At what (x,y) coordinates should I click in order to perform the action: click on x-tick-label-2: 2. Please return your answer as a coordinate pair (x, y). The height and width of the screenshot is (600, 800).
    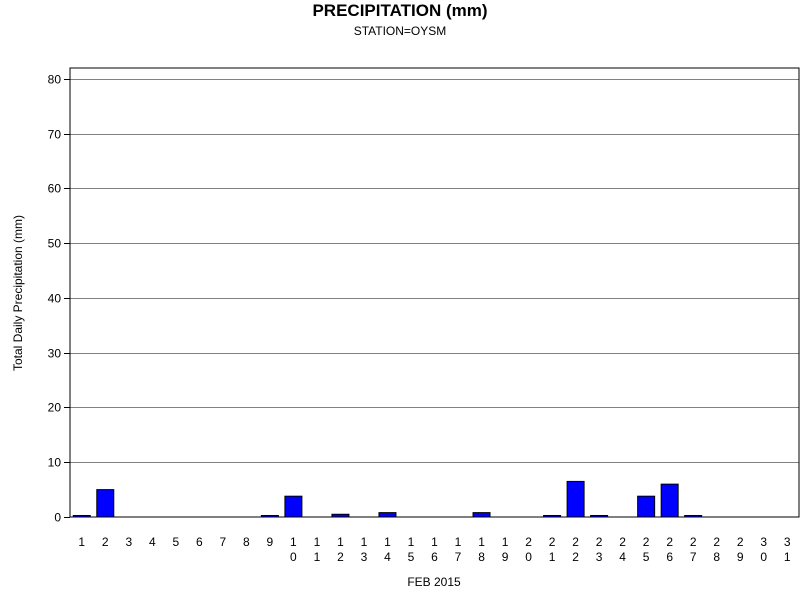
    Looking at the image, I should click on (105, 542).